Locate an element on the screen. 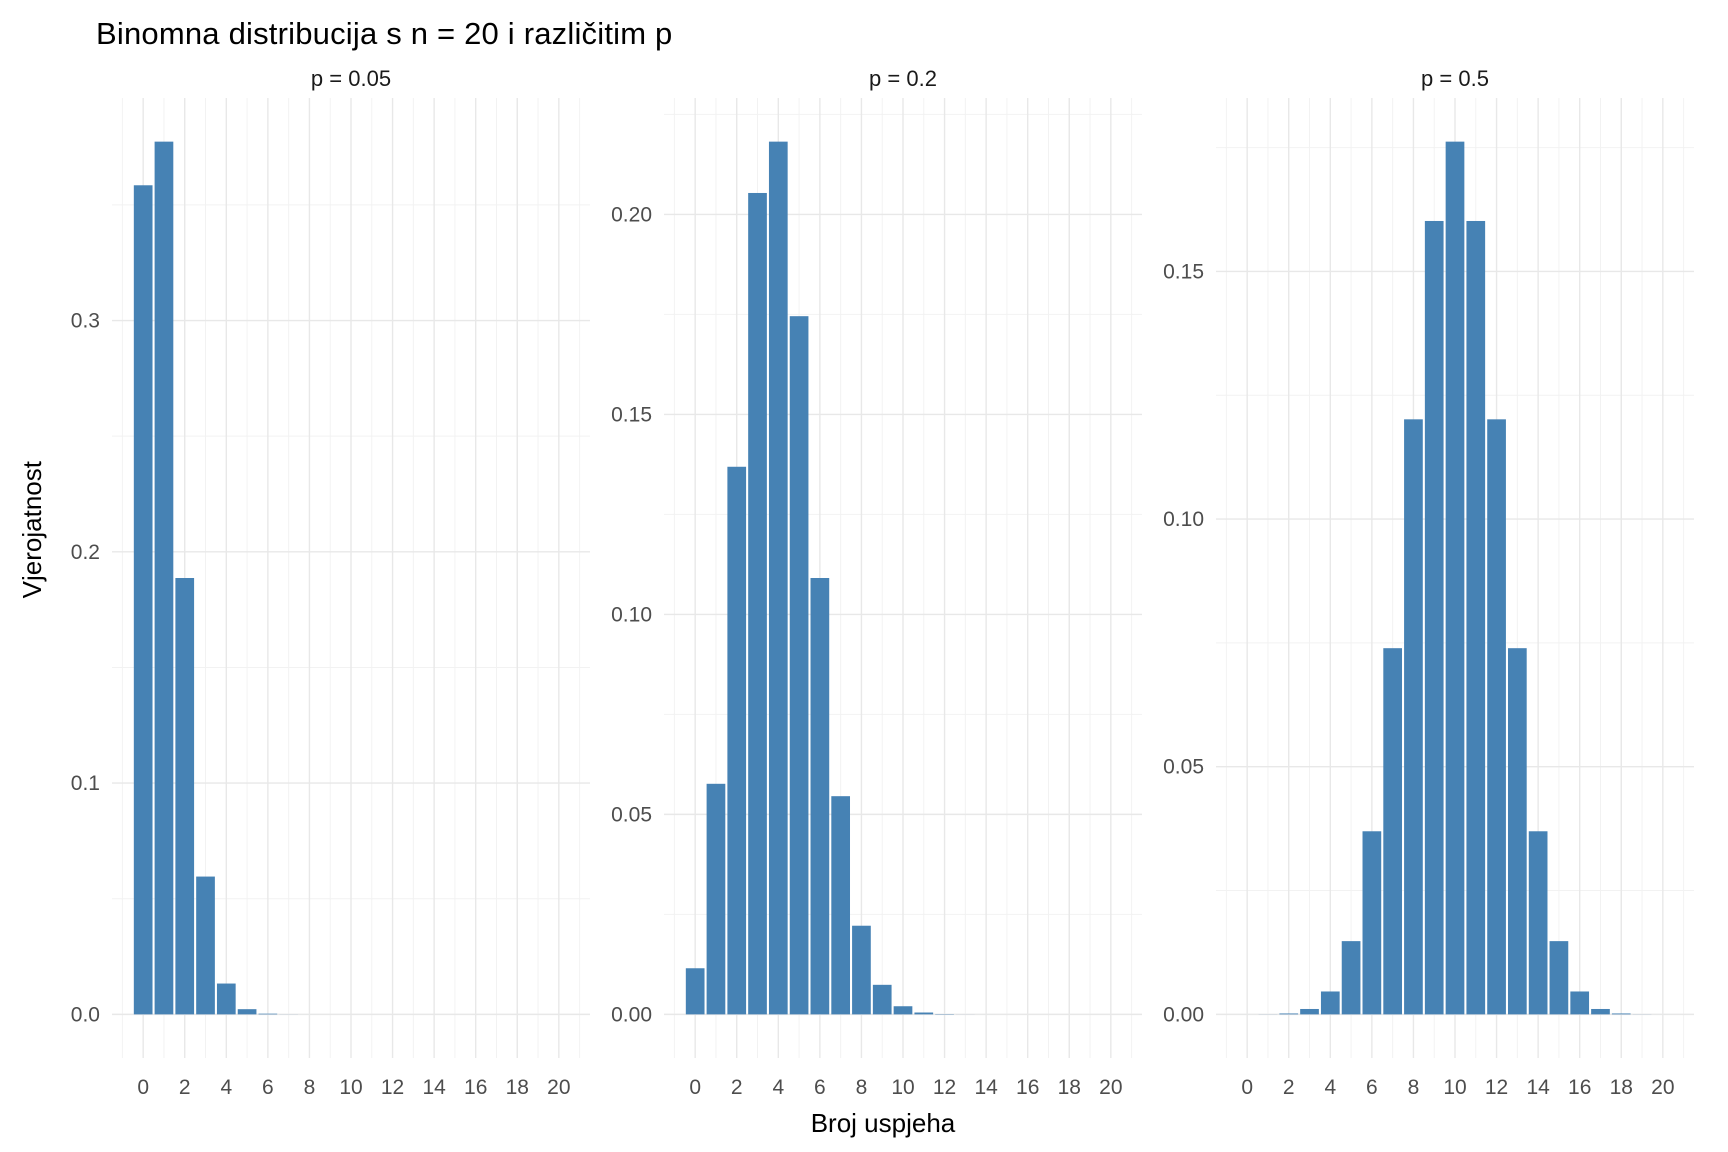  facet-strip-label: p = 0.2 is located at coordinates (903, 78).